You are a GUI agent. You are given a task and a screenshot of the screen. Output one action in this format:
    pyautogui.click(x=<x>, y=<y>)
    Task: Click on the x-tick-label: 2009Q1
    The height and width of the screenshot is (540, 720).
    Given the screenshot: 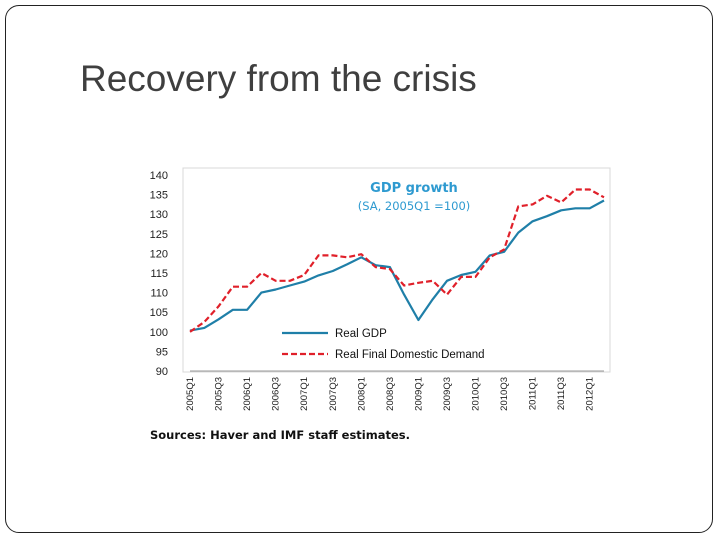 What is the action you would take?
    pyautogui.click(x=418, y=394)
    